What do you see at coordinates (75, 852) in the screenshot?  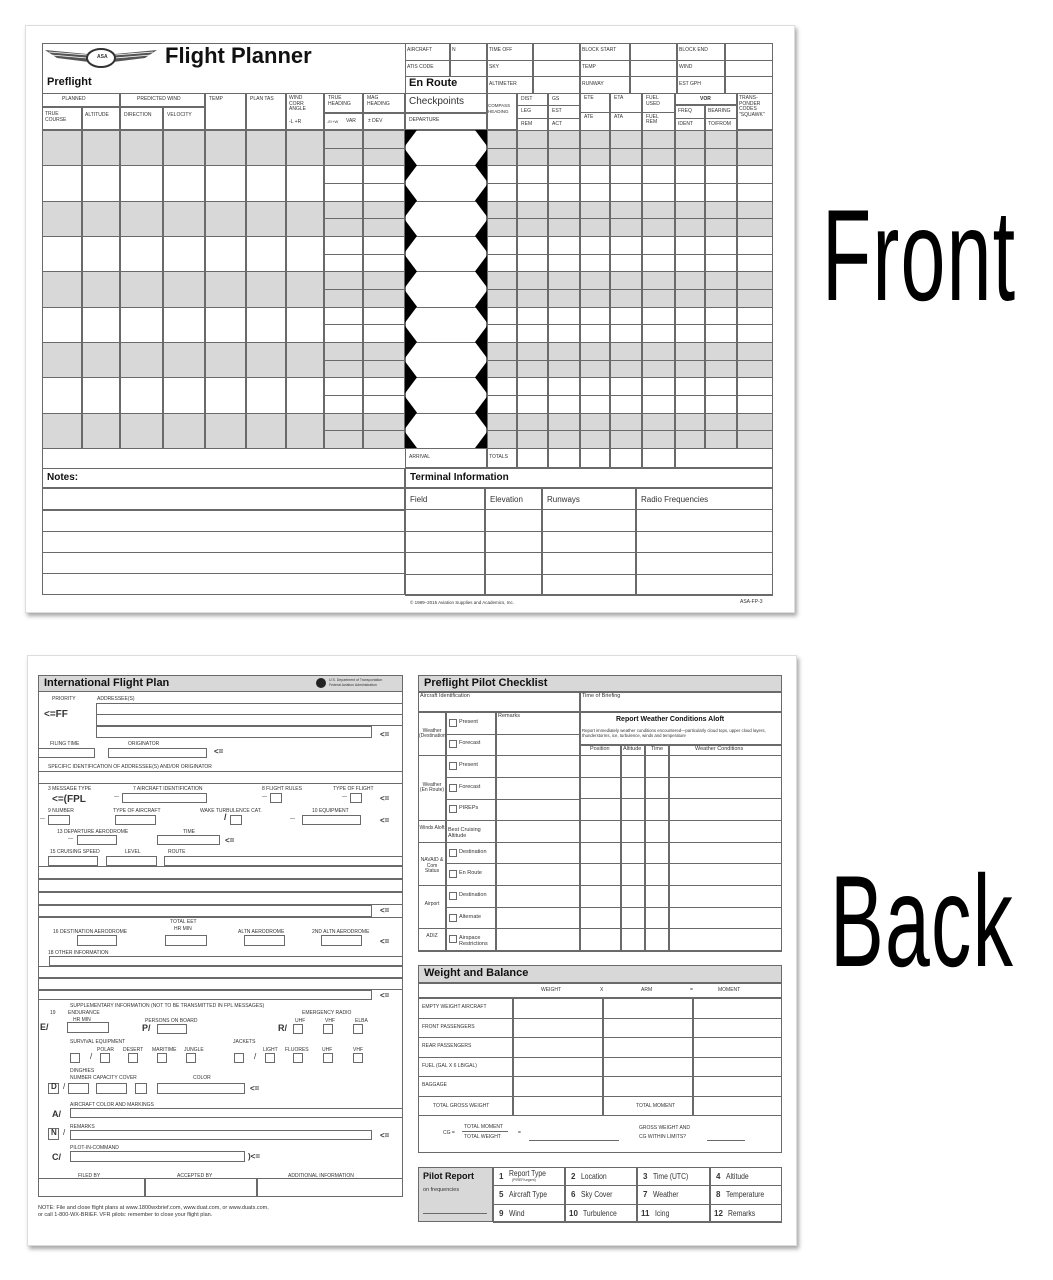 I see `cruising-speed-label: 15 CRUISING SPEED` at bounding box center [75, 852].